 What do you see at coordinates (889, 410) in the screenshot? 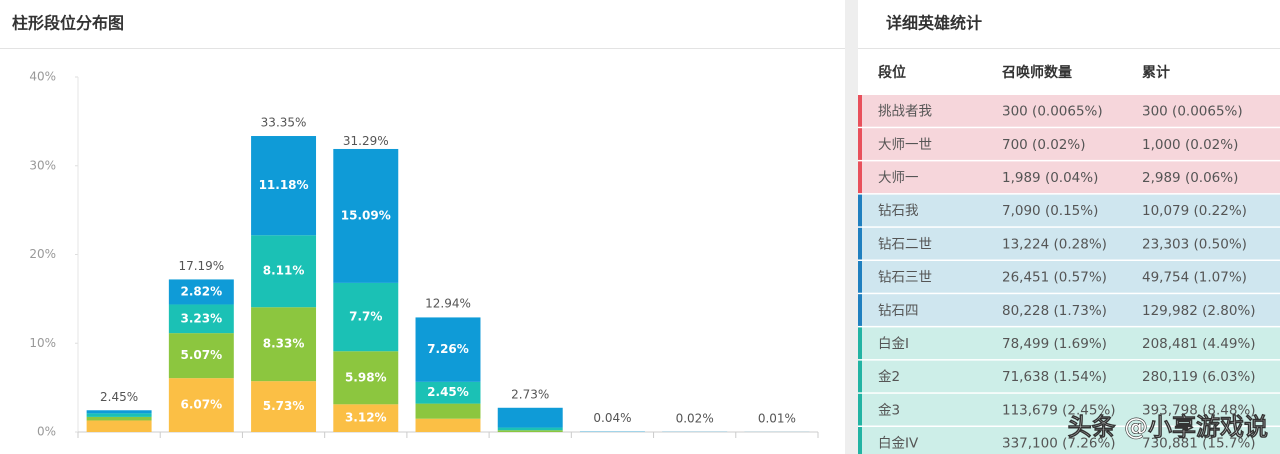
I see `cell: 金3` at bounding box center [889, 410].